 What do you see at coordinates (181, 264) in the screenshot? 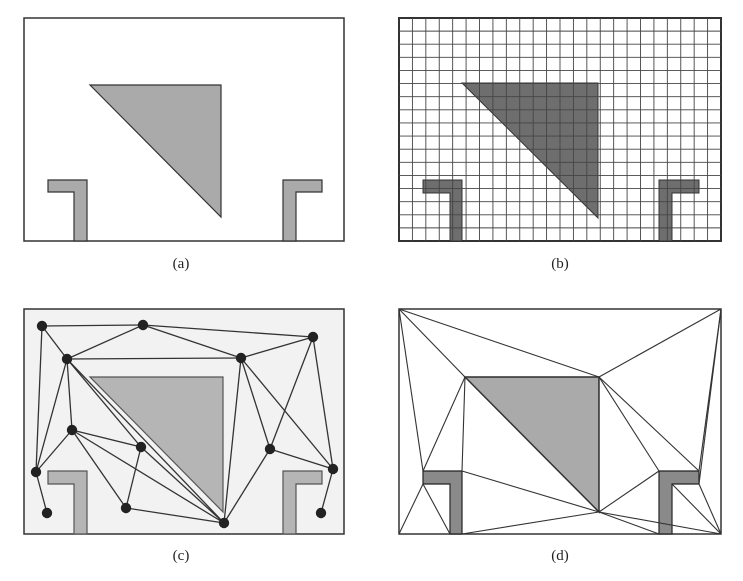
I see `caption-a: (a)` at bounding box center [181, 264].